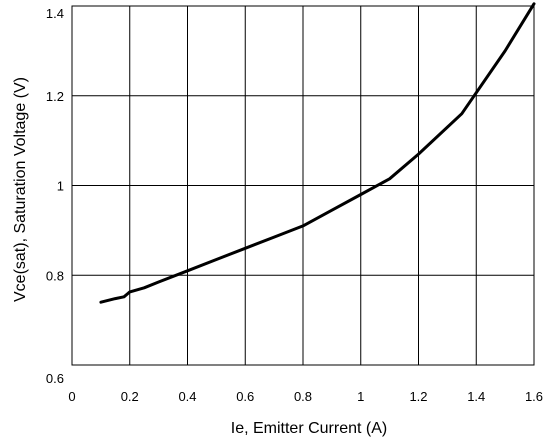 Image resolution: width=548 pixels, height=443 pixels. I want to click on x-tick-label: 1.6, so click(534, 396).